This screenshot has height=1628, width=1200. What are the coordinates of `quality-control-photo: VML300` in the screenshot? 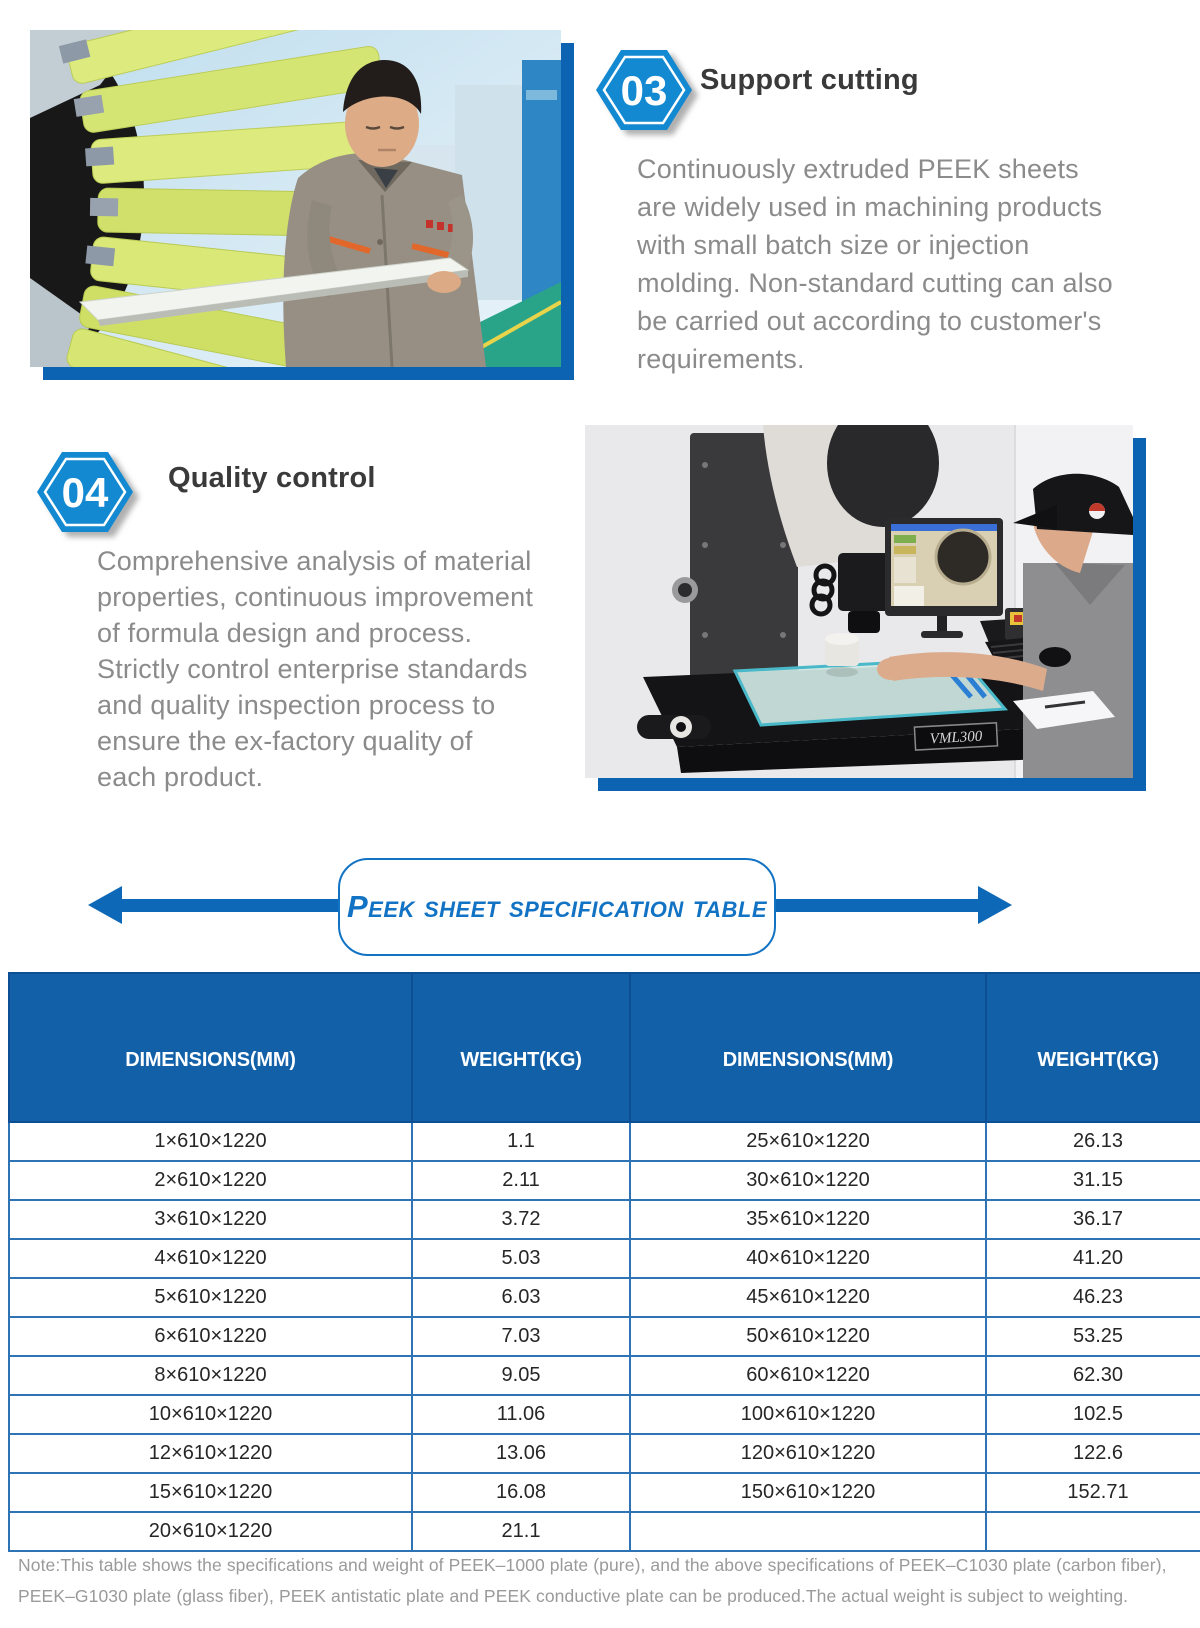 It's located at (865, 608).